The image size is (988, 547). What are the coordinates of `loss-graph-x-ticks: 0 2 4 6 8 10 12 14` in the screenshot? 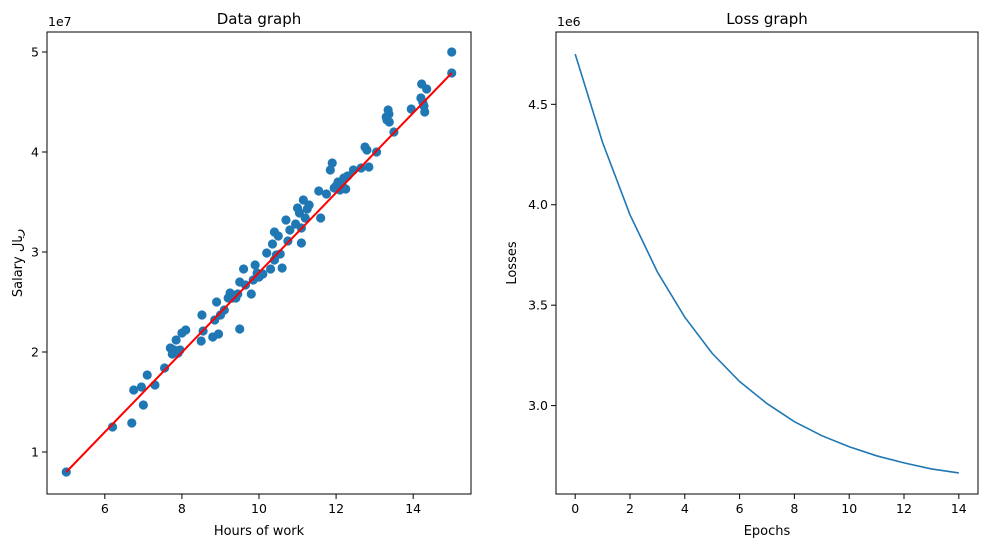 It's located at (769, 505).